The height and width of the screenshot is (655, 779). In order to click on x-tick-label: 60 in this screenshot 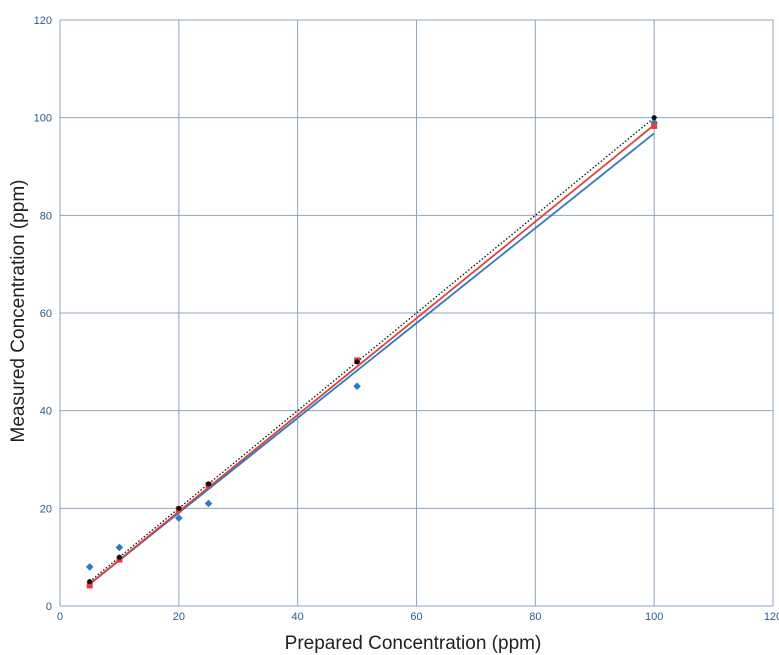, I will do `click(416, 617)`.